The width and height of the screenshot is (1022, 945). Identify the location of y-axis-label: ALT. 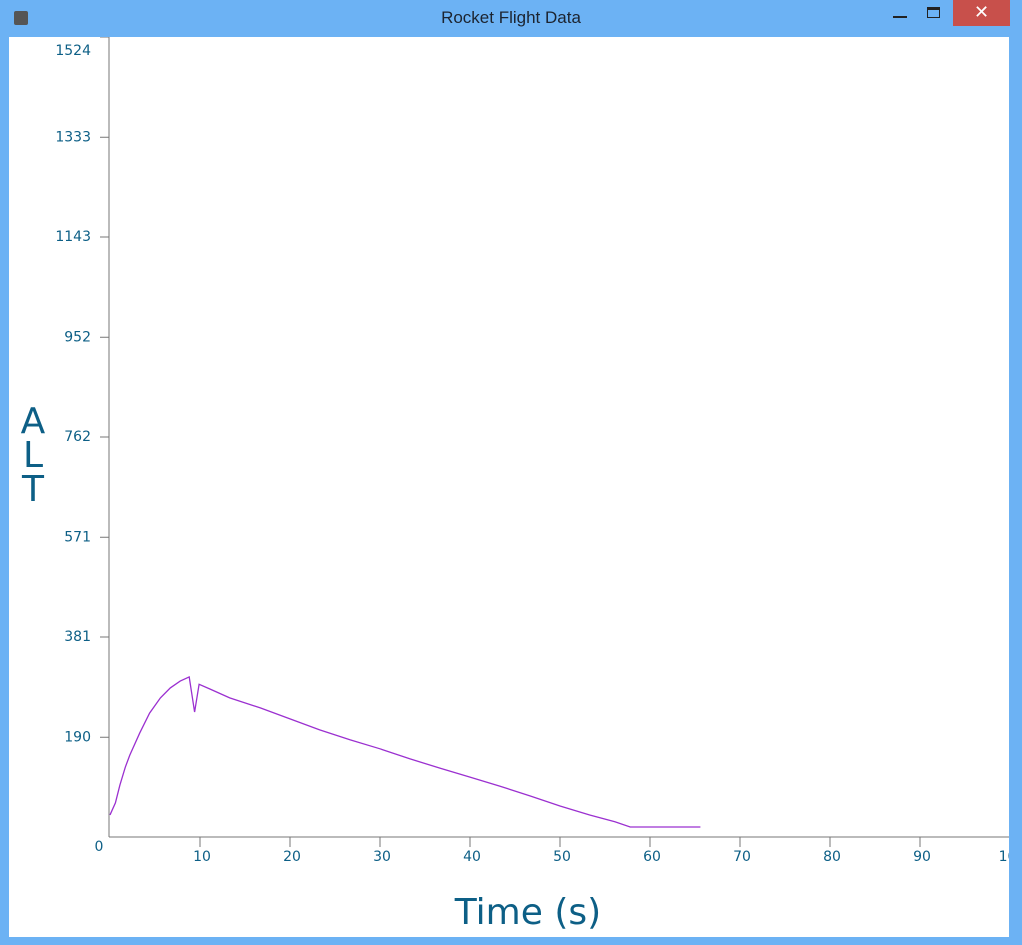
(33, 455).